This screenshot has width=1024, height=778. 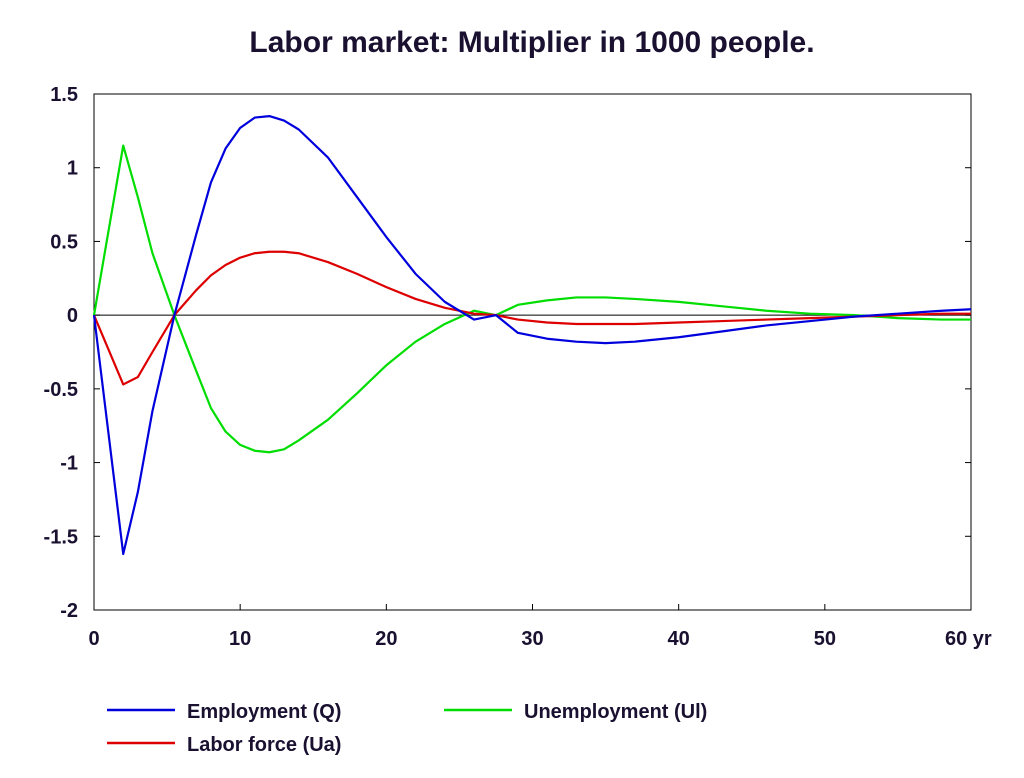 What do you see at coordinates (615, 712) in the screenshot?
I see `legend-label: Unemployment (Ul)` at bounding box center [615, 712].